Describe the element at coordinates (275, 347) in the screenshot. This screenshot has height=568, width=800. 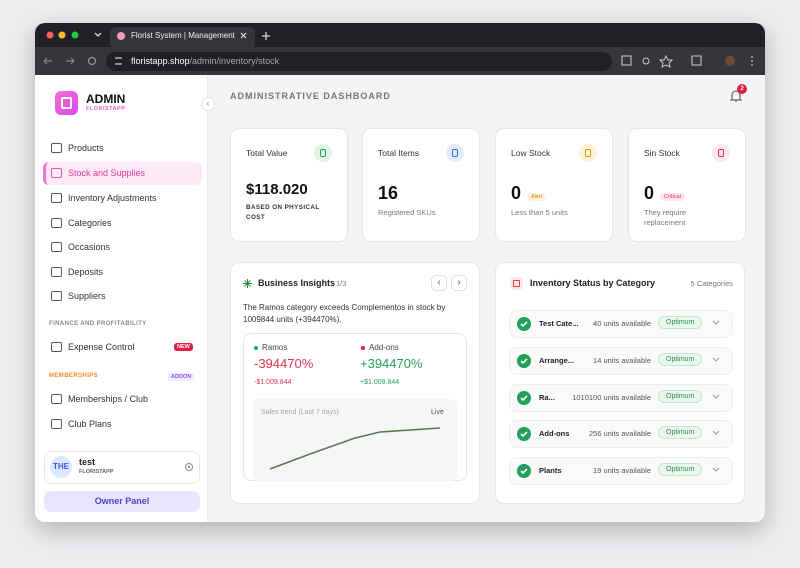
I see `compare-name: Ramos` at that location.